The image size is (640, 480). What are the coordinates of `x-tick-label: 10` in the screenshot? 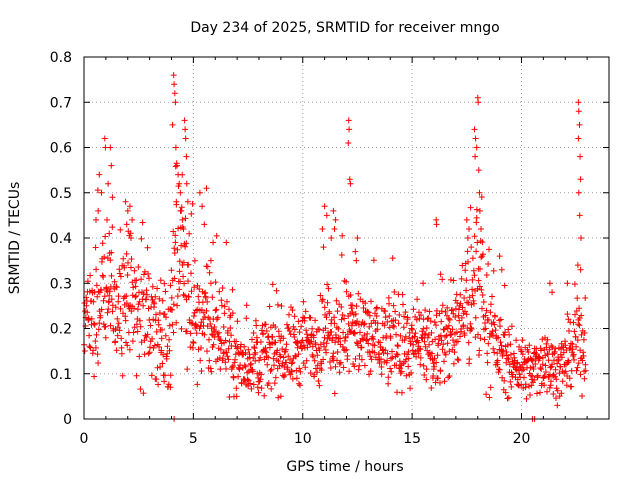 It's located at (303, 439).